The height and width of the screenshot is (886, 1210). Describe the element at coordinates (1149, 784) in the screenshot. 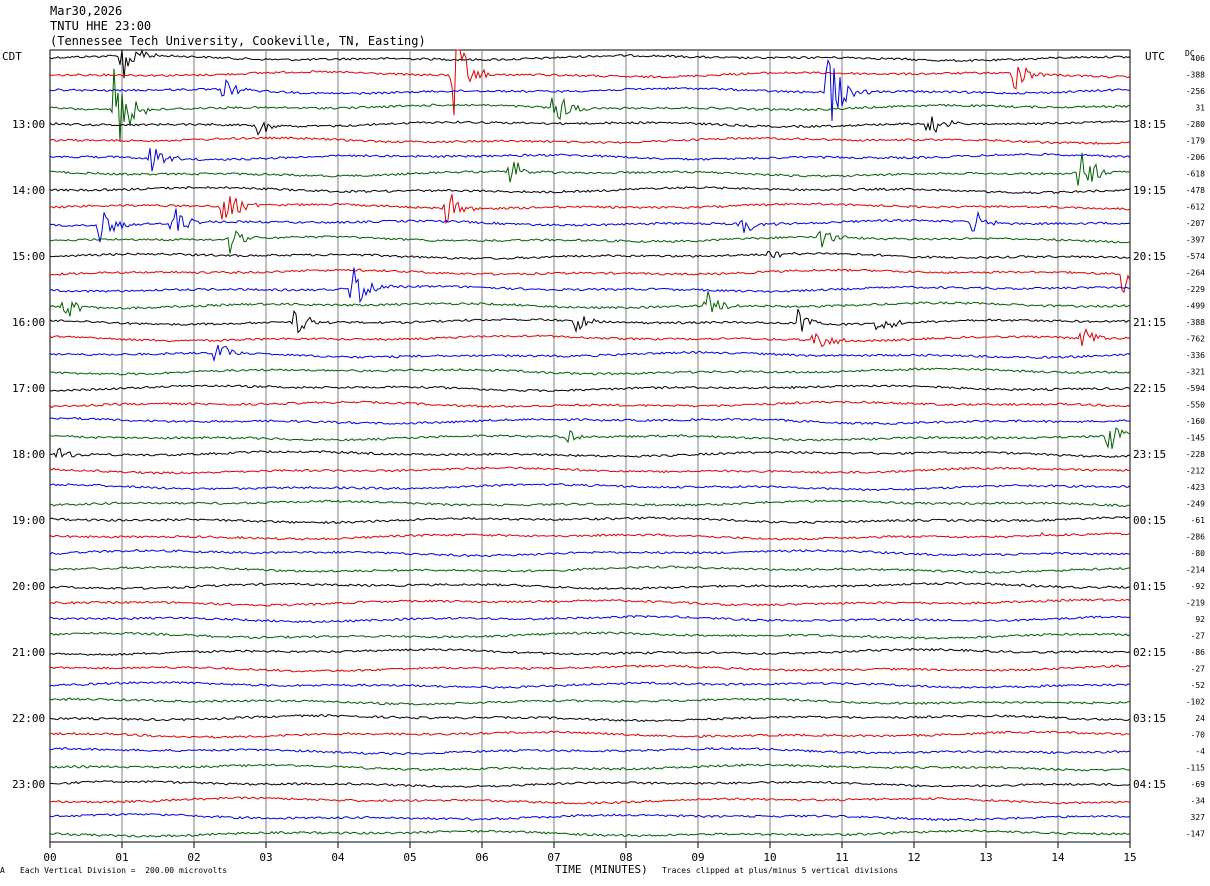

I see `right-hour-label-10: 04:15` at that location.